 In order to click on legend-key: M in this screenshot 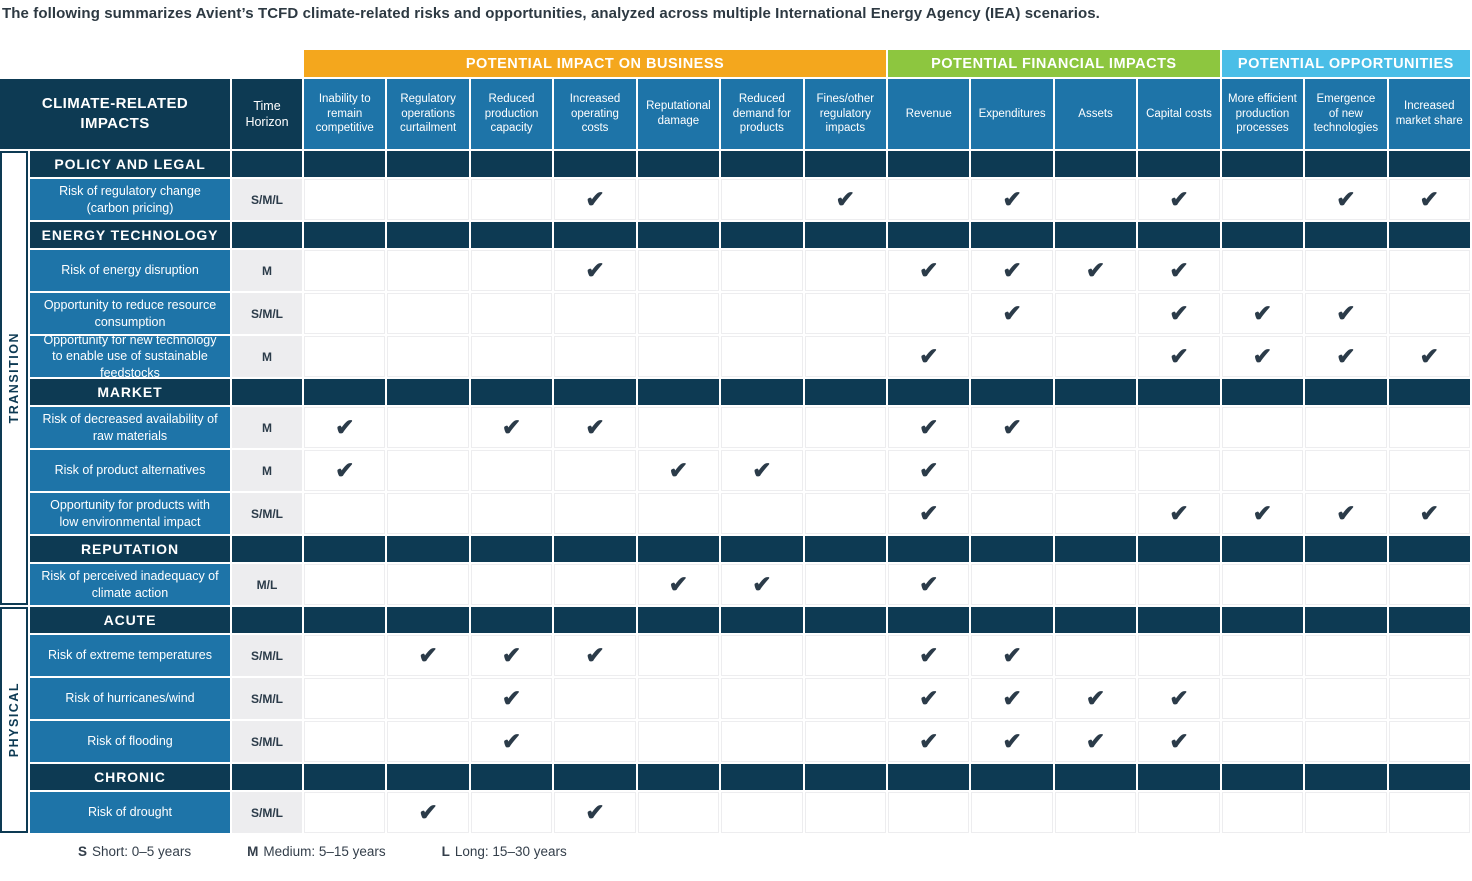, I will do `click(253, 851)`.